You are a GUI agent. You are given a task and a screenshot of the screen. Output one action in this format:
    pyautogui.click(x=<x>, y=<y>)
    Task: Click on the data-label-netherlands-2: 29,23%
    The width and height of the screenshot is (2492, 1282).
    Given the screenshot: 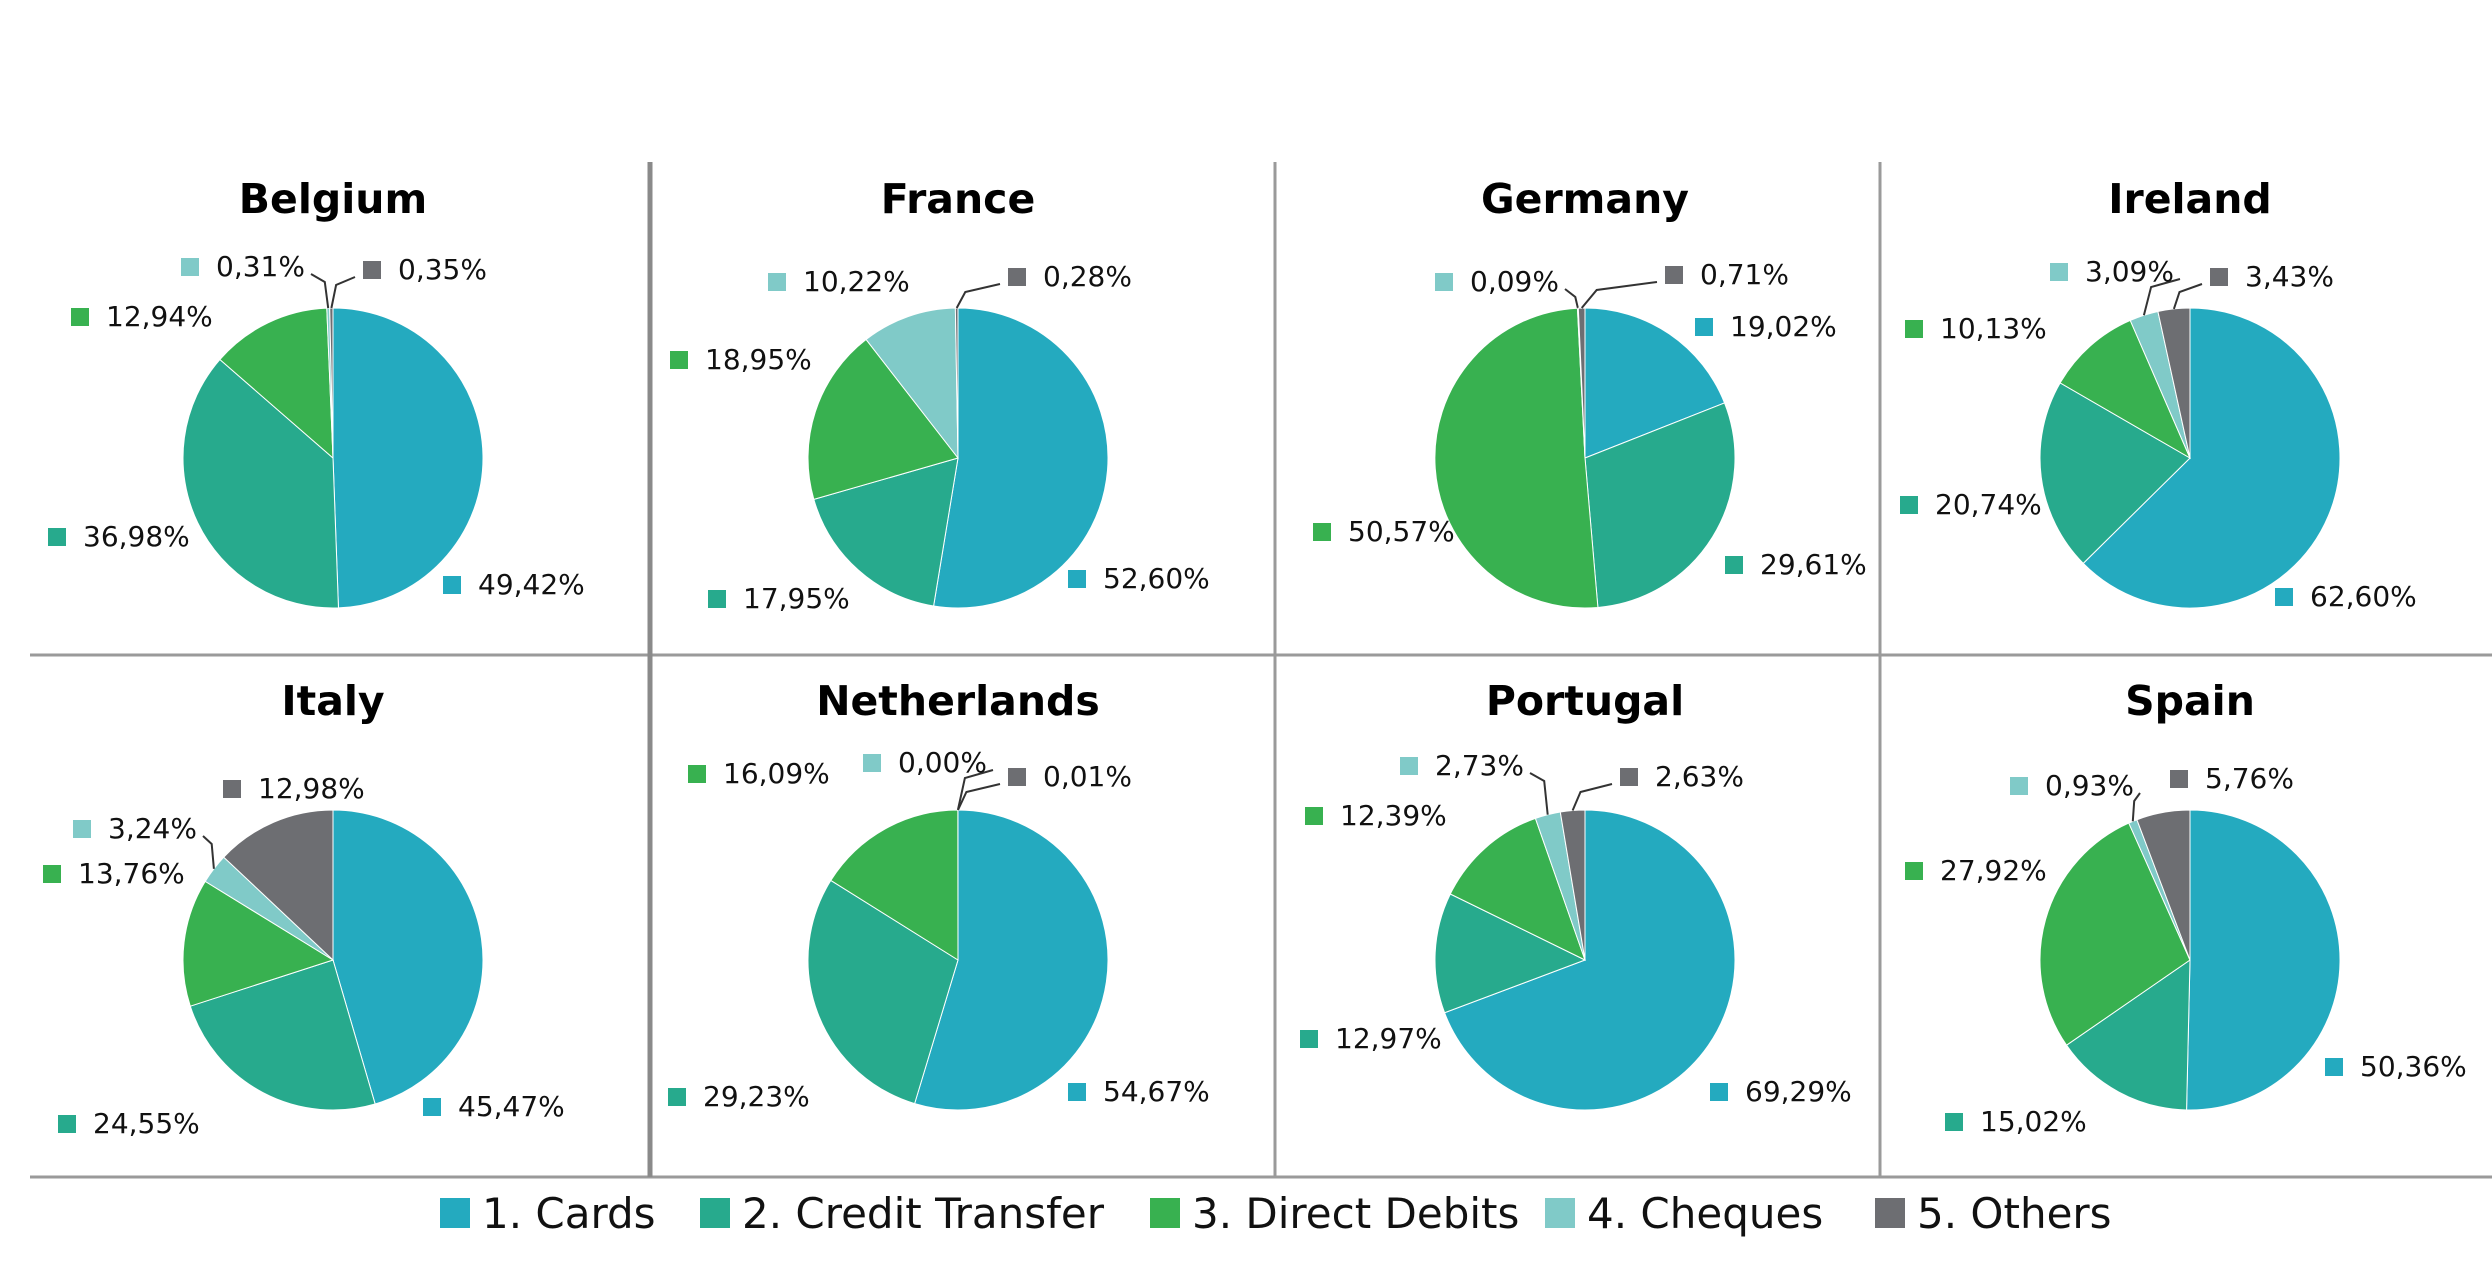 What is the action you would take?
    pyautogui.click(x=756, y=1096)
    